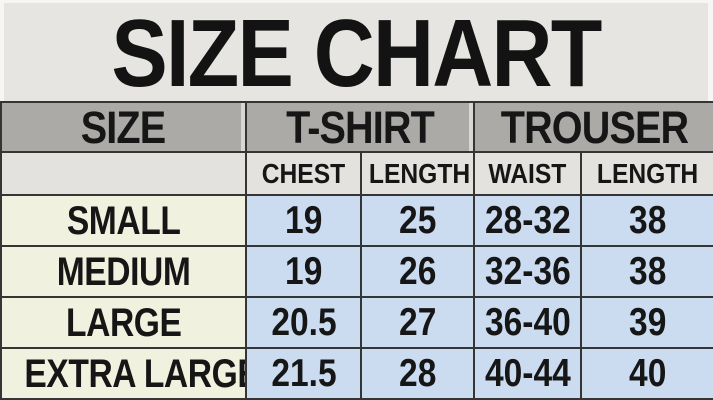 The height and width of the screenshot is (400, 713). I want to click on value-text: 25, so click(417, 220).